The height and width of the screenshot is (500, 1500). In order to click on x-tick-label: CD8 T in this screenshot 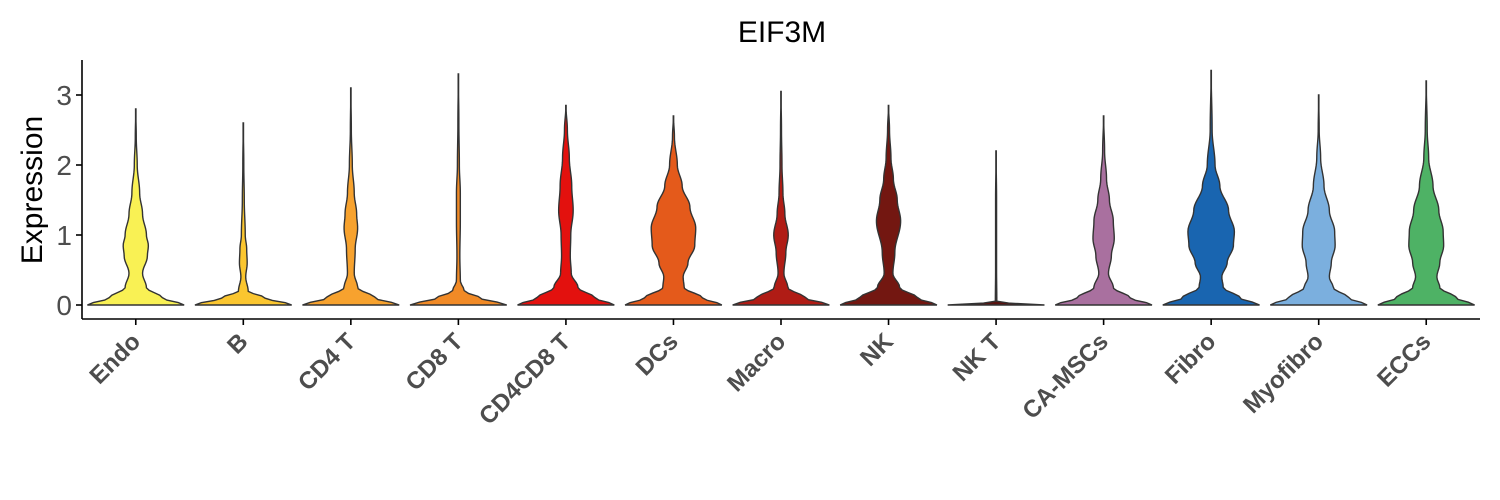, I will do `click(435, 362)`.